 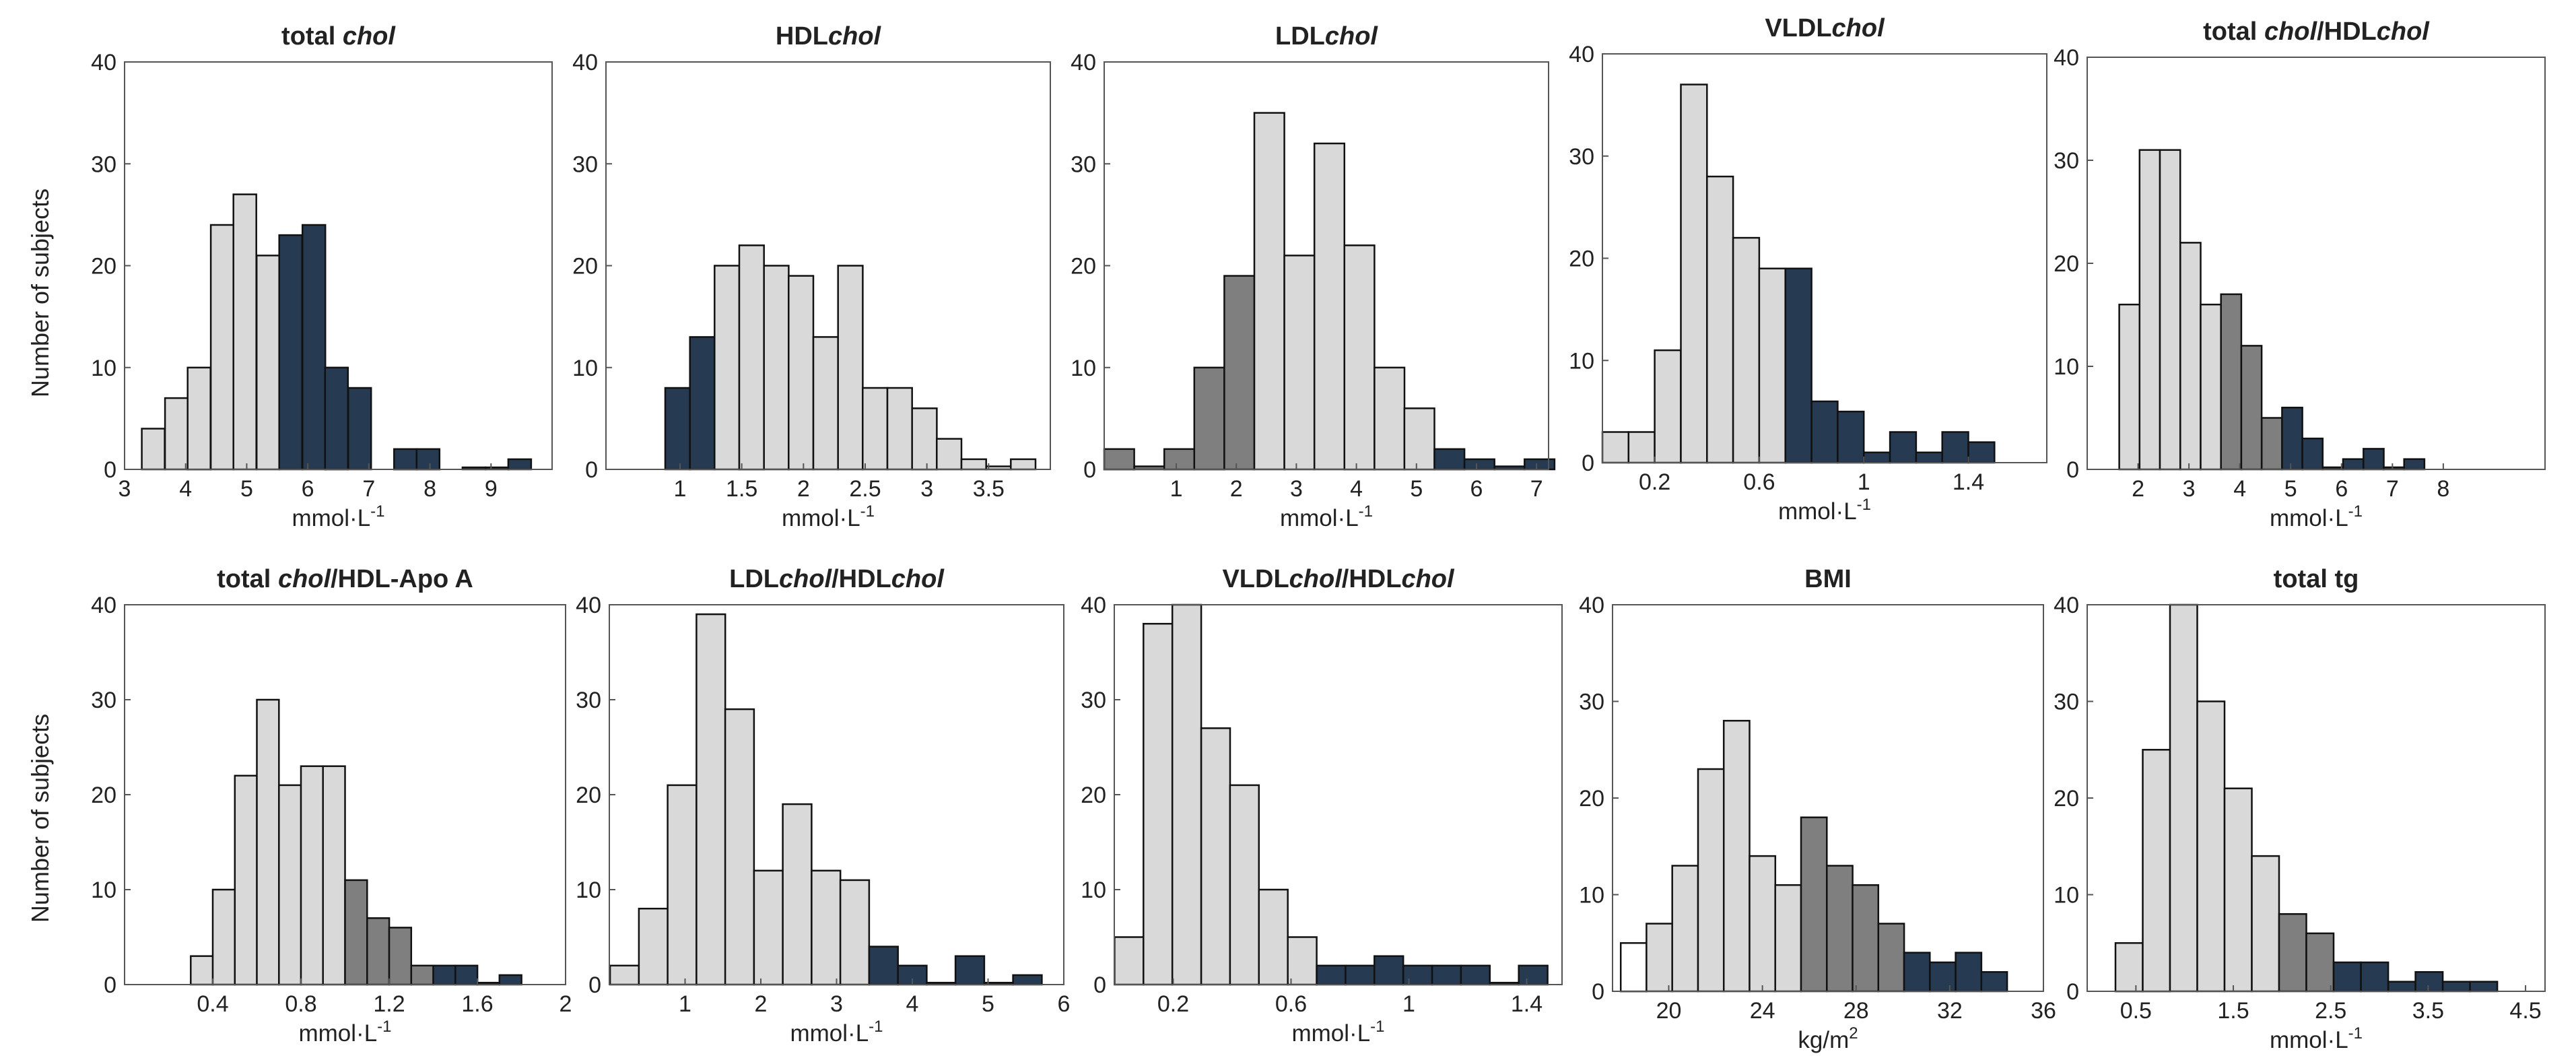 I want to click on x-tick-label: 8, so click(x=429, y=489).